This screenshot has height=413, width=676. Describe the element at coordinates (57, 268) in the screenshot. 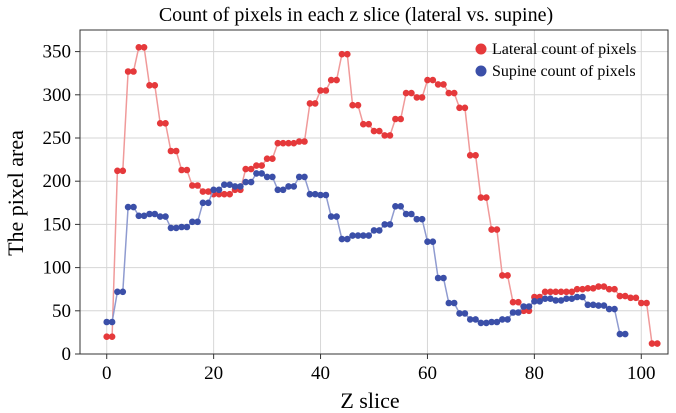

I see `y-tick-label: 100` at that location.